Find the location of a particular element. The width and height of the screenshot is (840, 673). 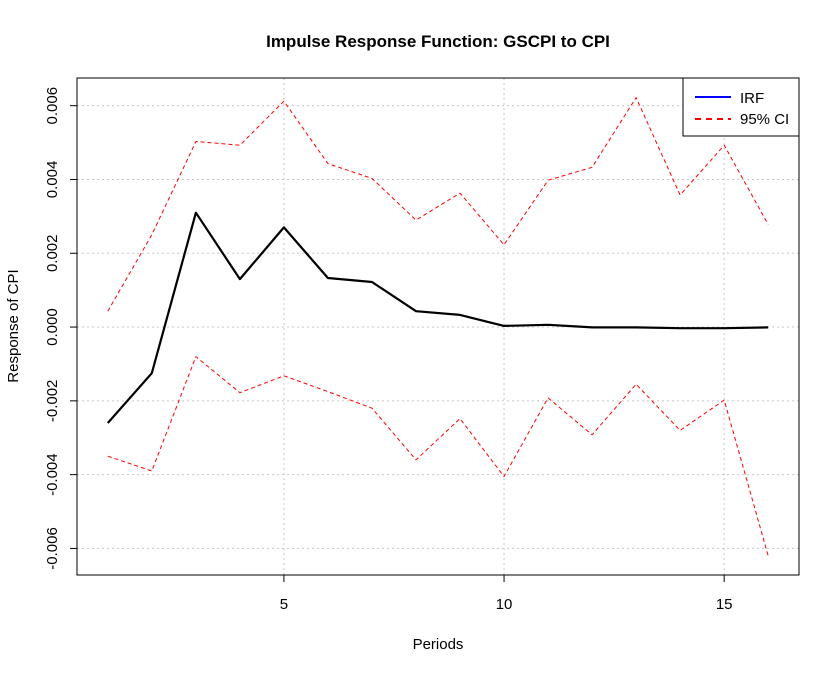

y-tick-label-6: 0.006 is located at coordinates (52, 106).